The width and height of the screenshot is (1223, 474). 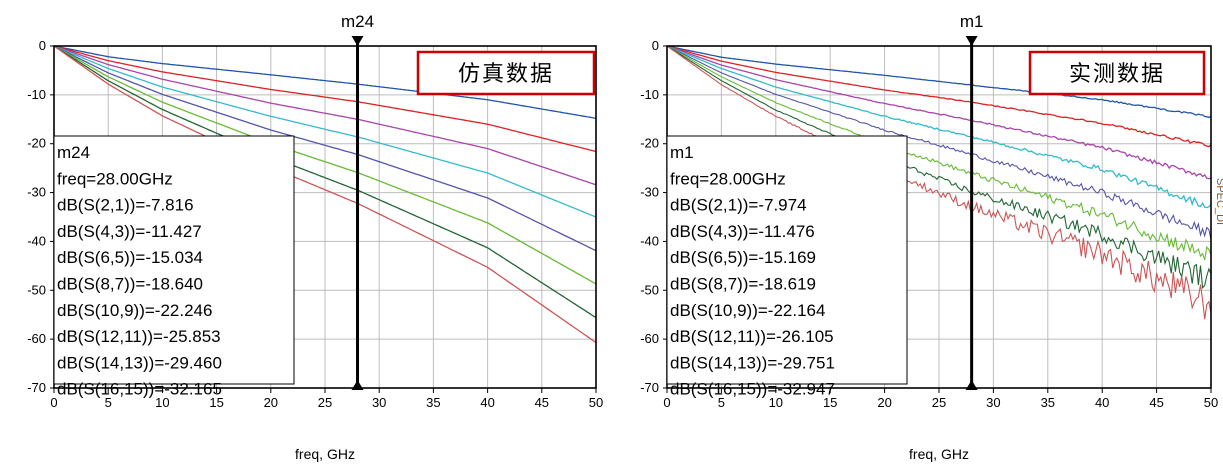 What do you see at coordinates (743, 284) in the screenshot?
I see `readout-line: dB(S(8,7))=-18.619` at bounding box center [743, 284].